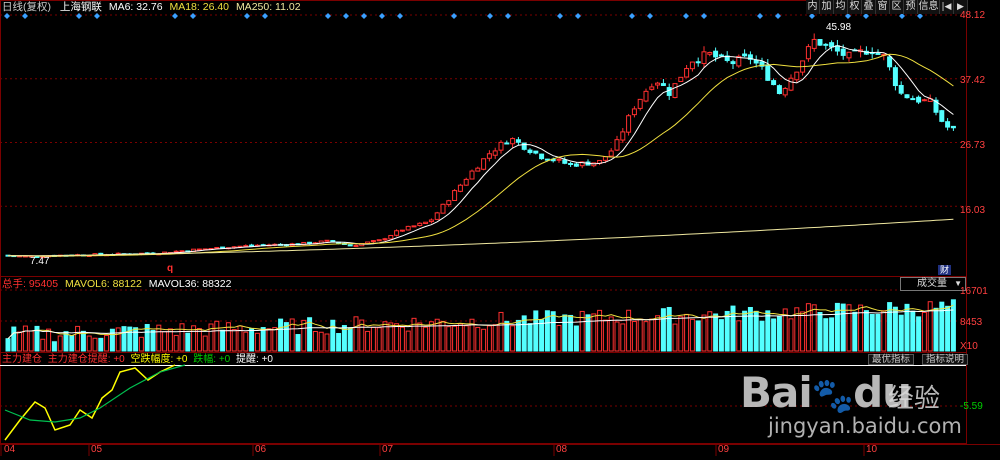  Describe the element at coordinates (268, 7) in the screenshot. I see `ma250-value: MA250: 11.02` at that location.